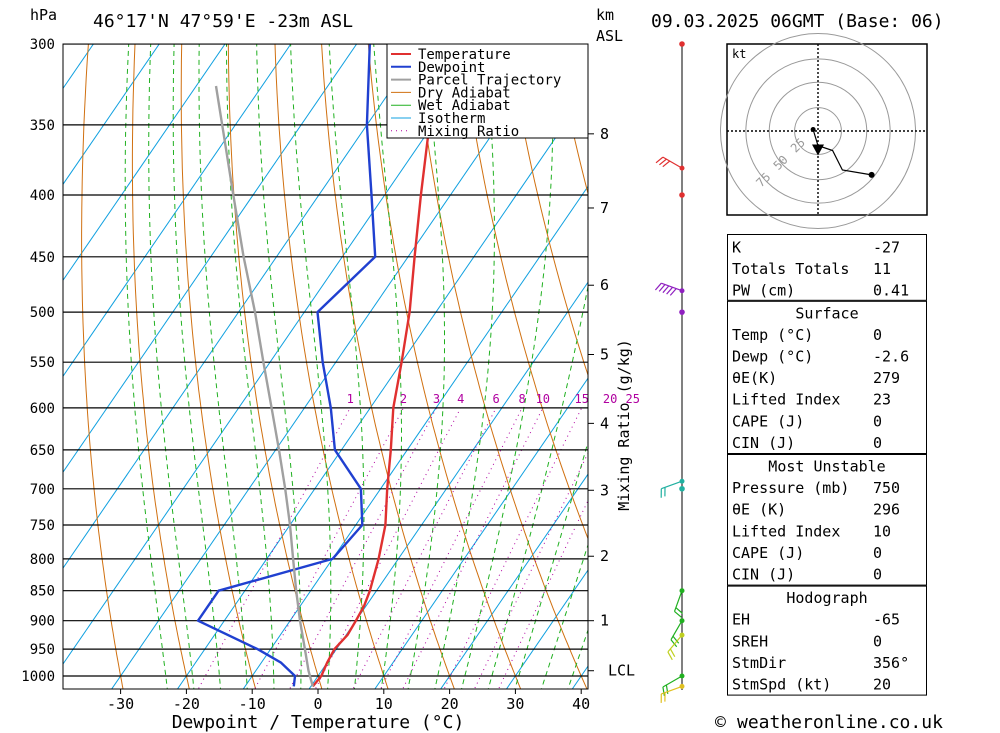  Describe the element at coordinates (750, 641) in the screenshot. I see `index-label: SREH` at that location.